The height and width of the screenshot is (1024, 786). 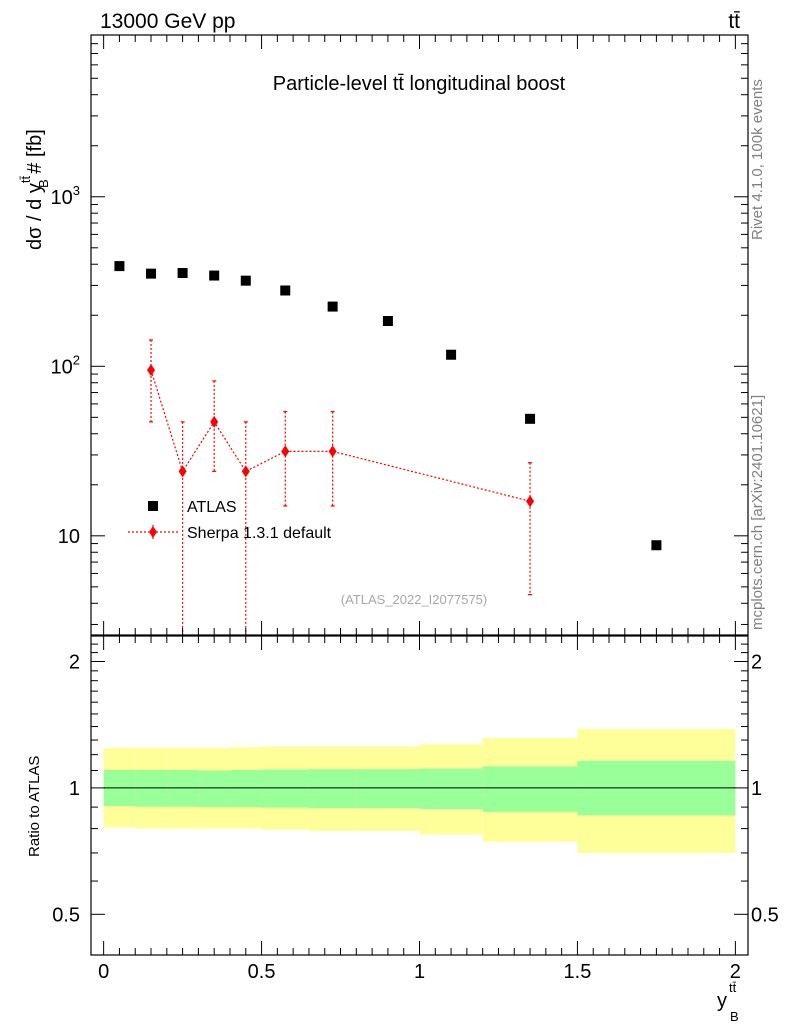 What do you see at coordinates (340, 435) in the screenshot?
I see `sherpa-line` at bounding box center [340, 435].